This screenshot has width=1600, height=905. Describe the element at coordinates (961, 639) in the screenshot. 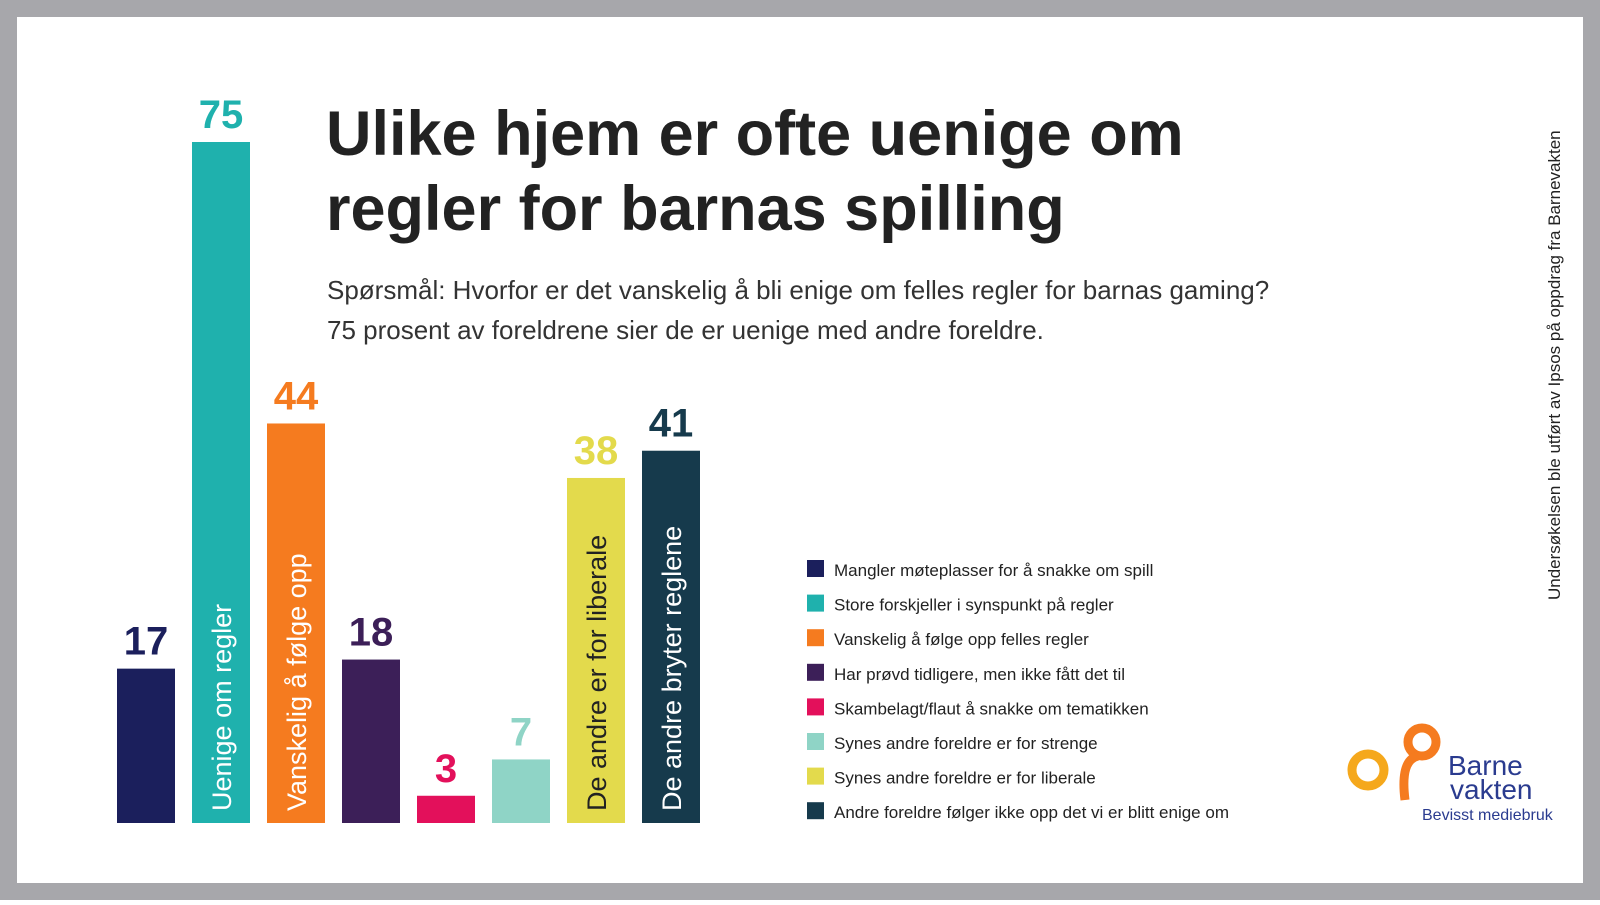

I see `legend-label: Vanskelig å følge opp felles regler` at that location.